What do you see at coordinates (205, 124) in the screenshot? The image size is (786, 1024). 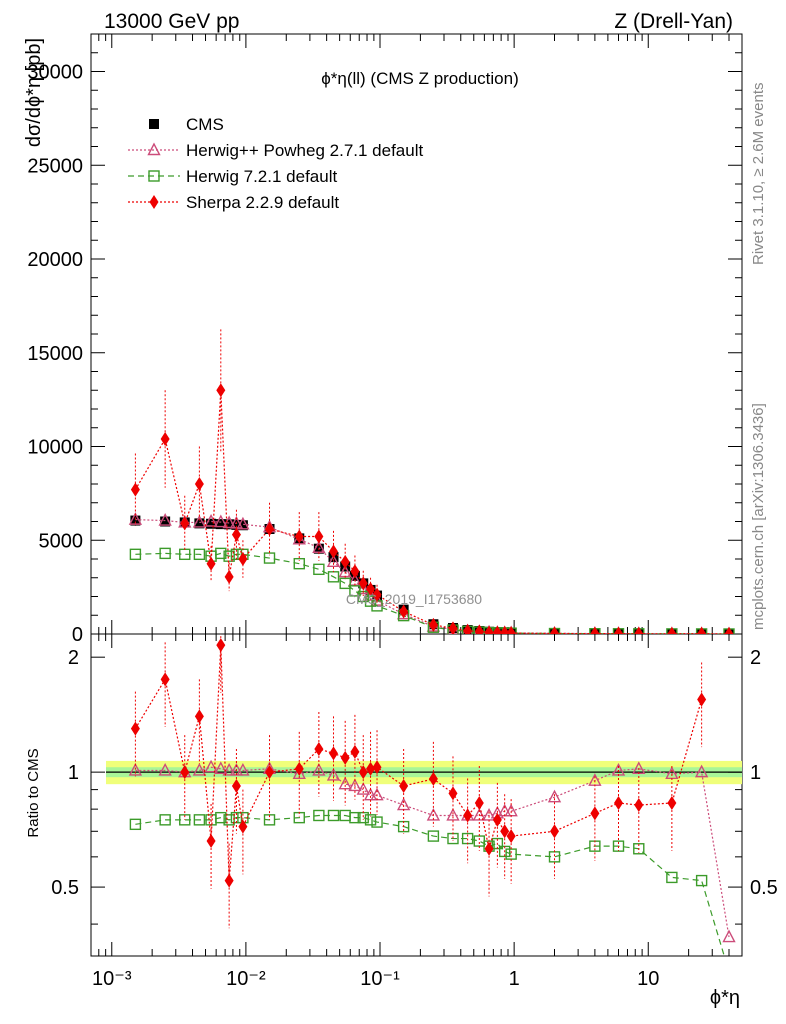 I see `legend-label: CMS` at bounding box center [205, 124].